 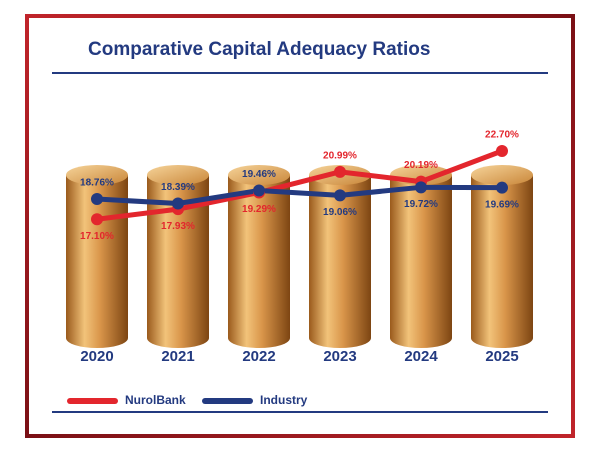 I want to click on value-label: 19.72%, so click(x=421, y=204).